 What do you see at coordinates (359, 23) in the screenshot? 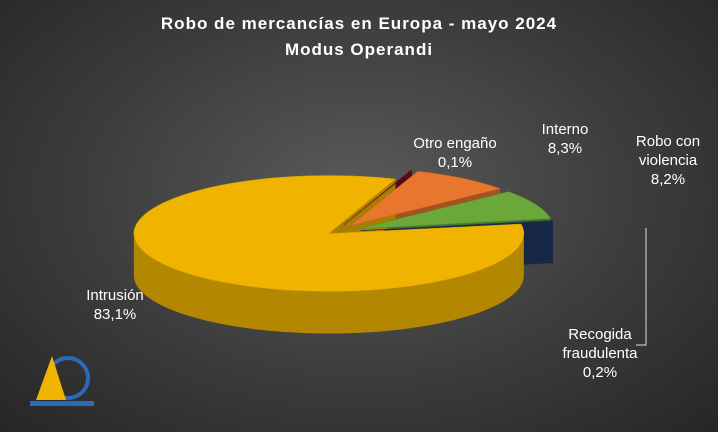
I see `chart-title: Robo de mercancías en Europa - mayo 2024` at bounding box center [359, 23].